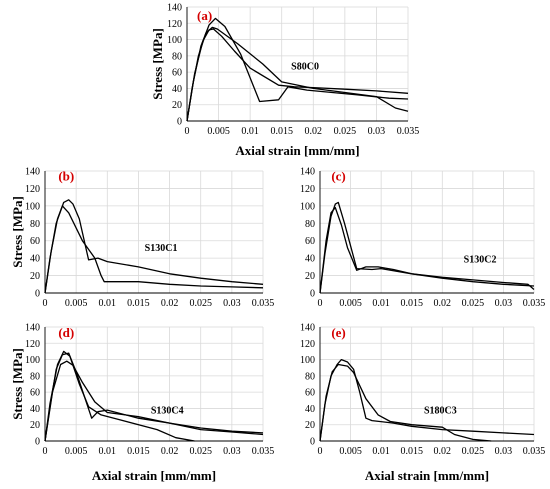 The image size is (550, 489). I want to click on panel-label: (c), so click(338, 176).